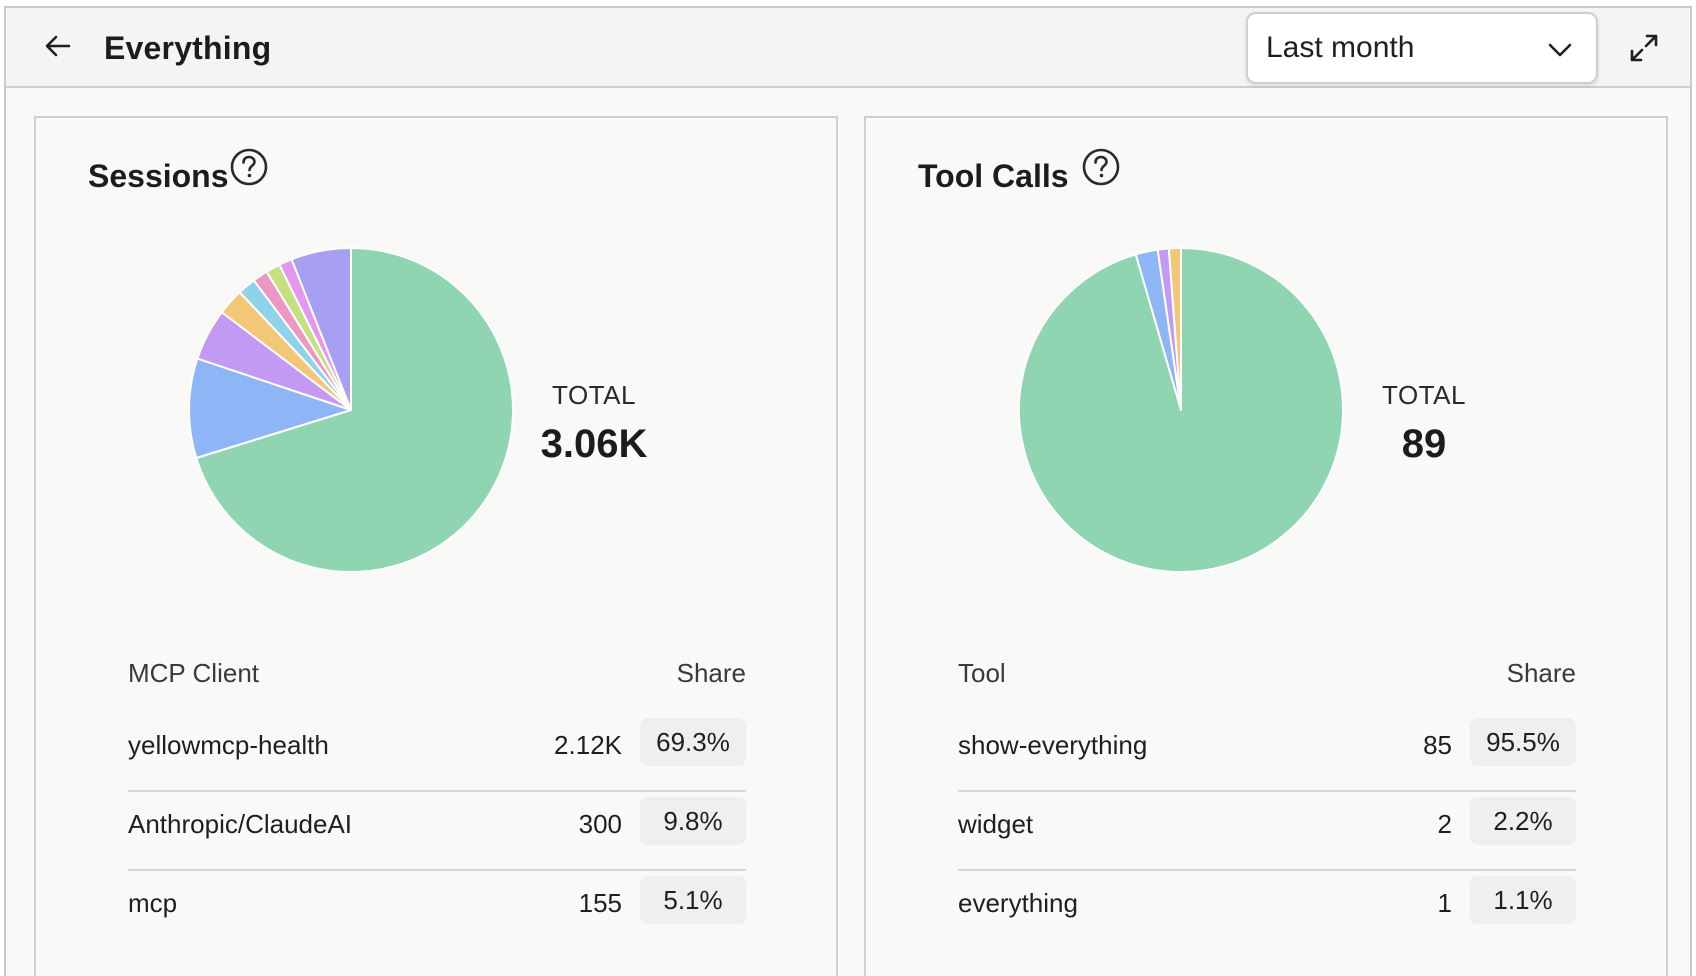 The image size is (1696, 976). I want to click on sessions-pie-svg, so click(351, 410).